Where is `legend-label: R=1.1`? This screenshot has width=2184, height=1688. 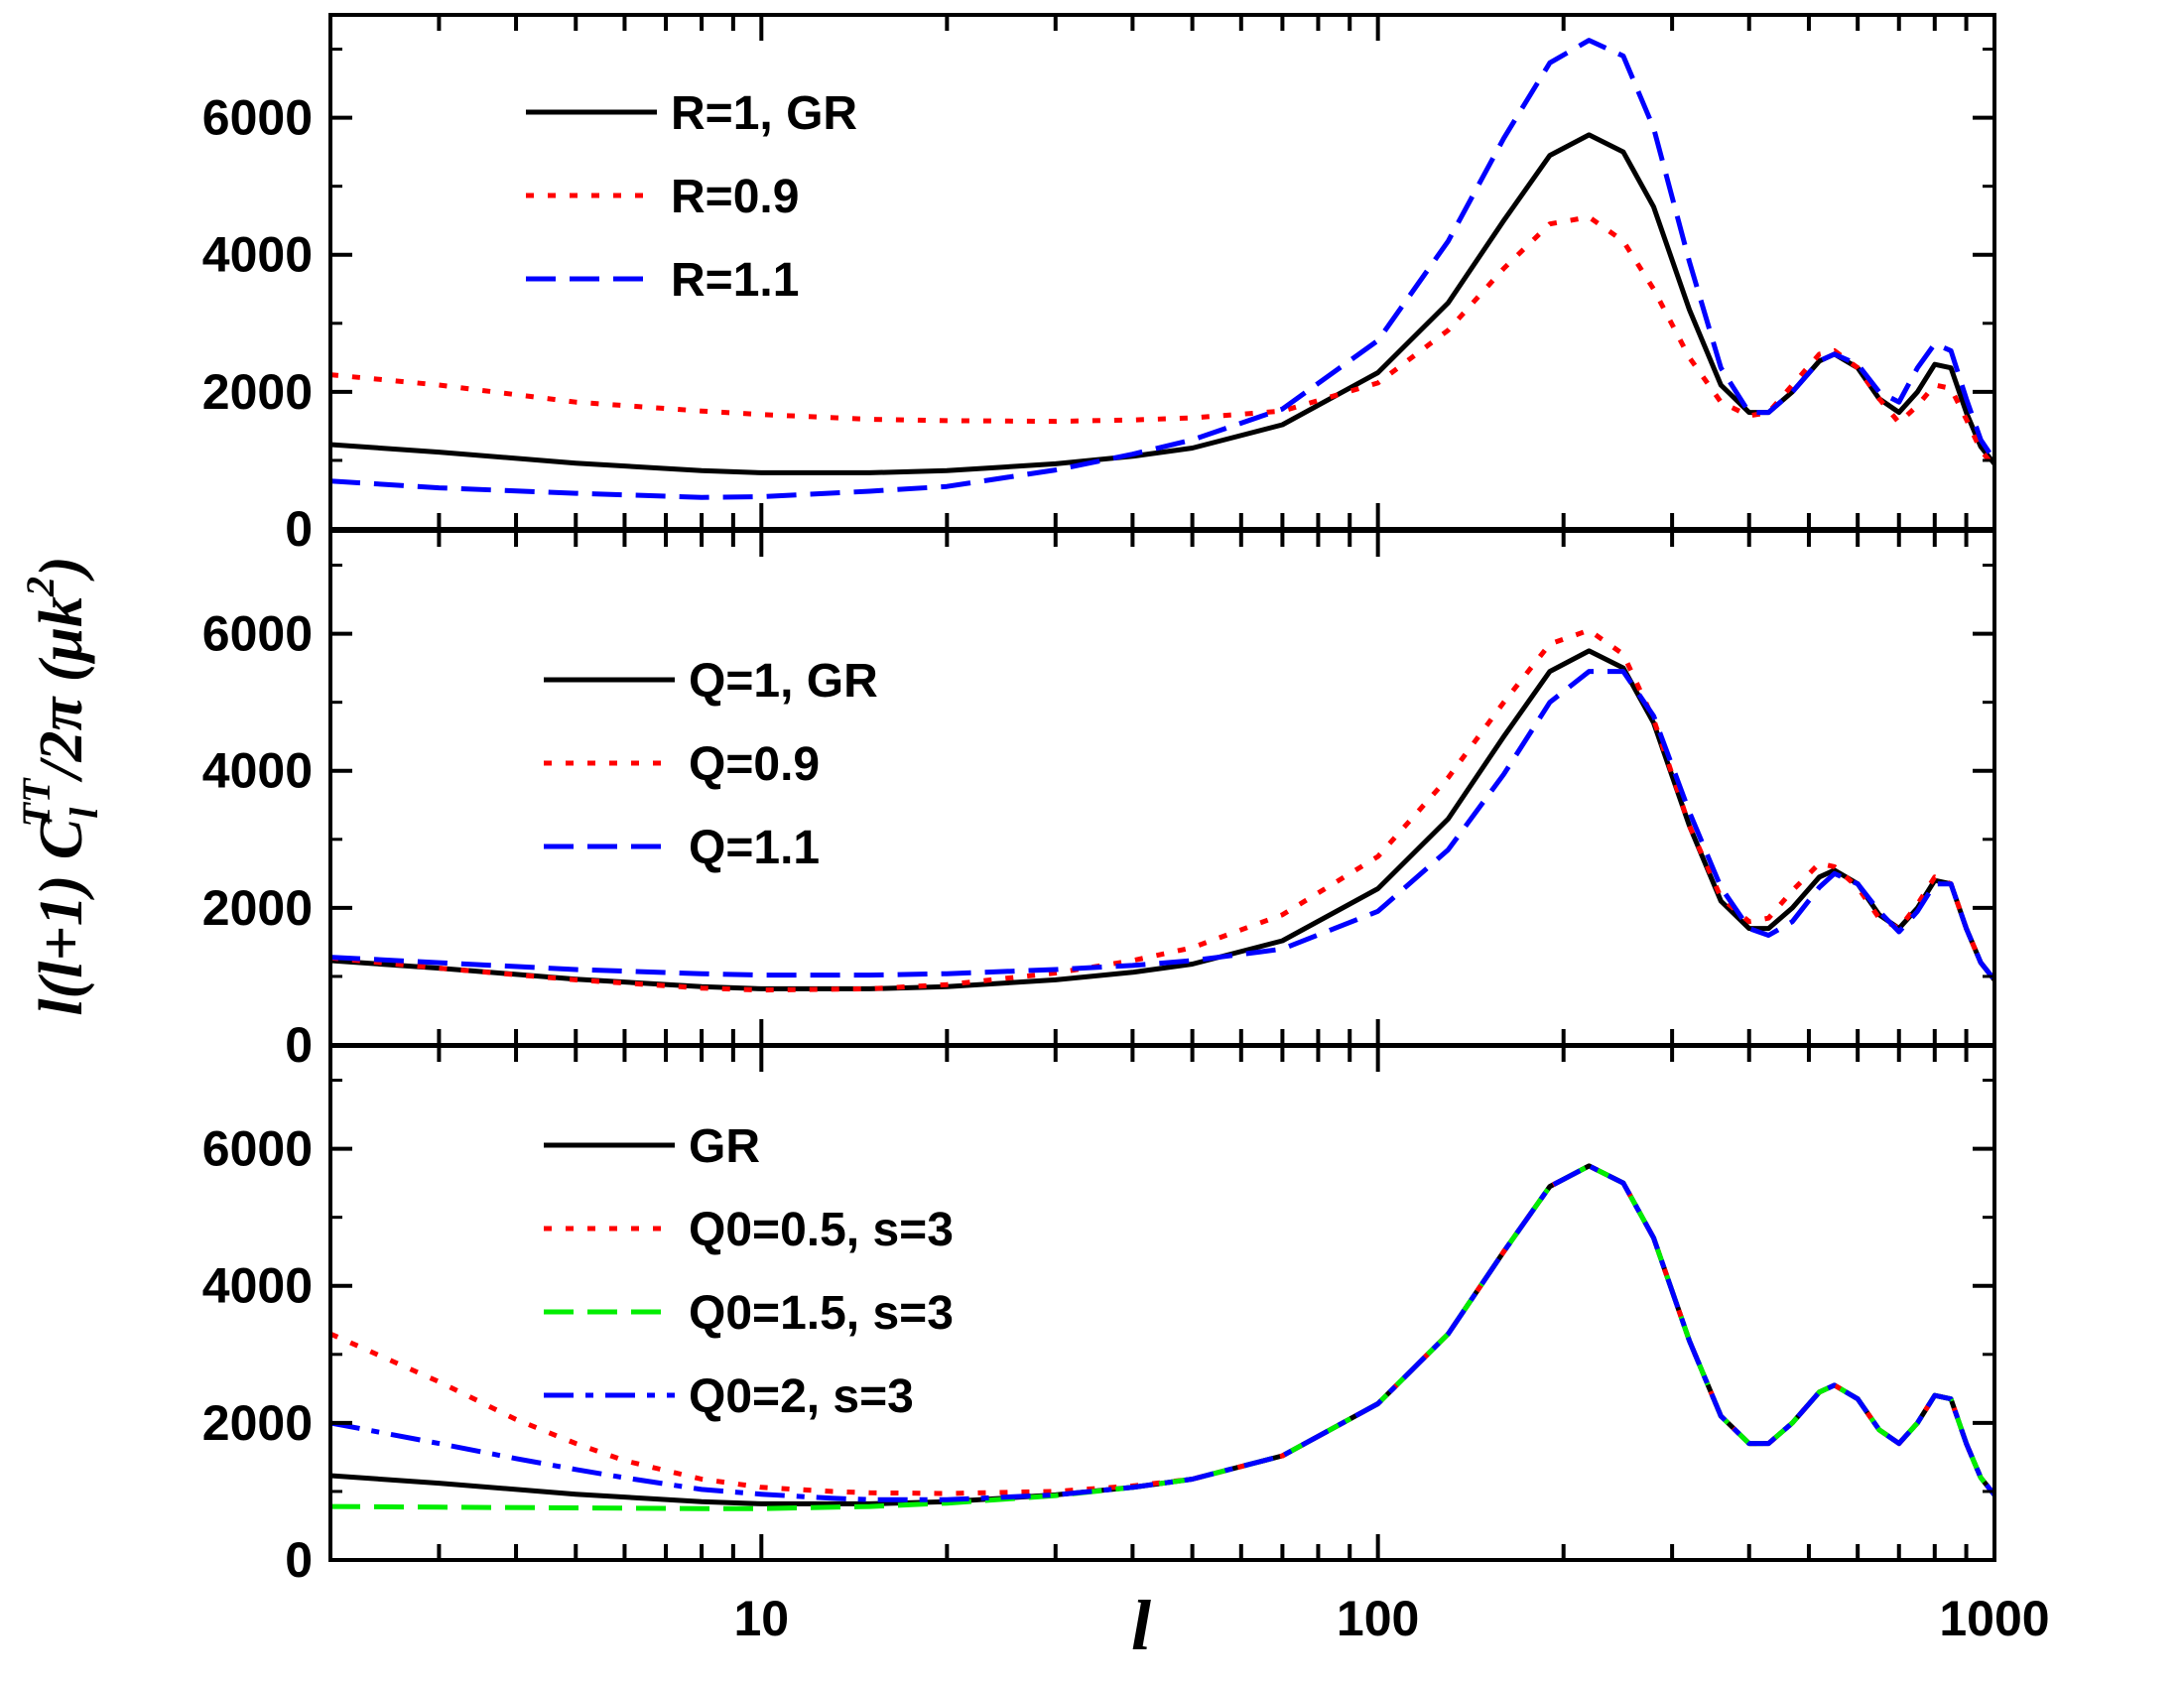
legend-label: R=1.1 is located at coordinates (735, 281).